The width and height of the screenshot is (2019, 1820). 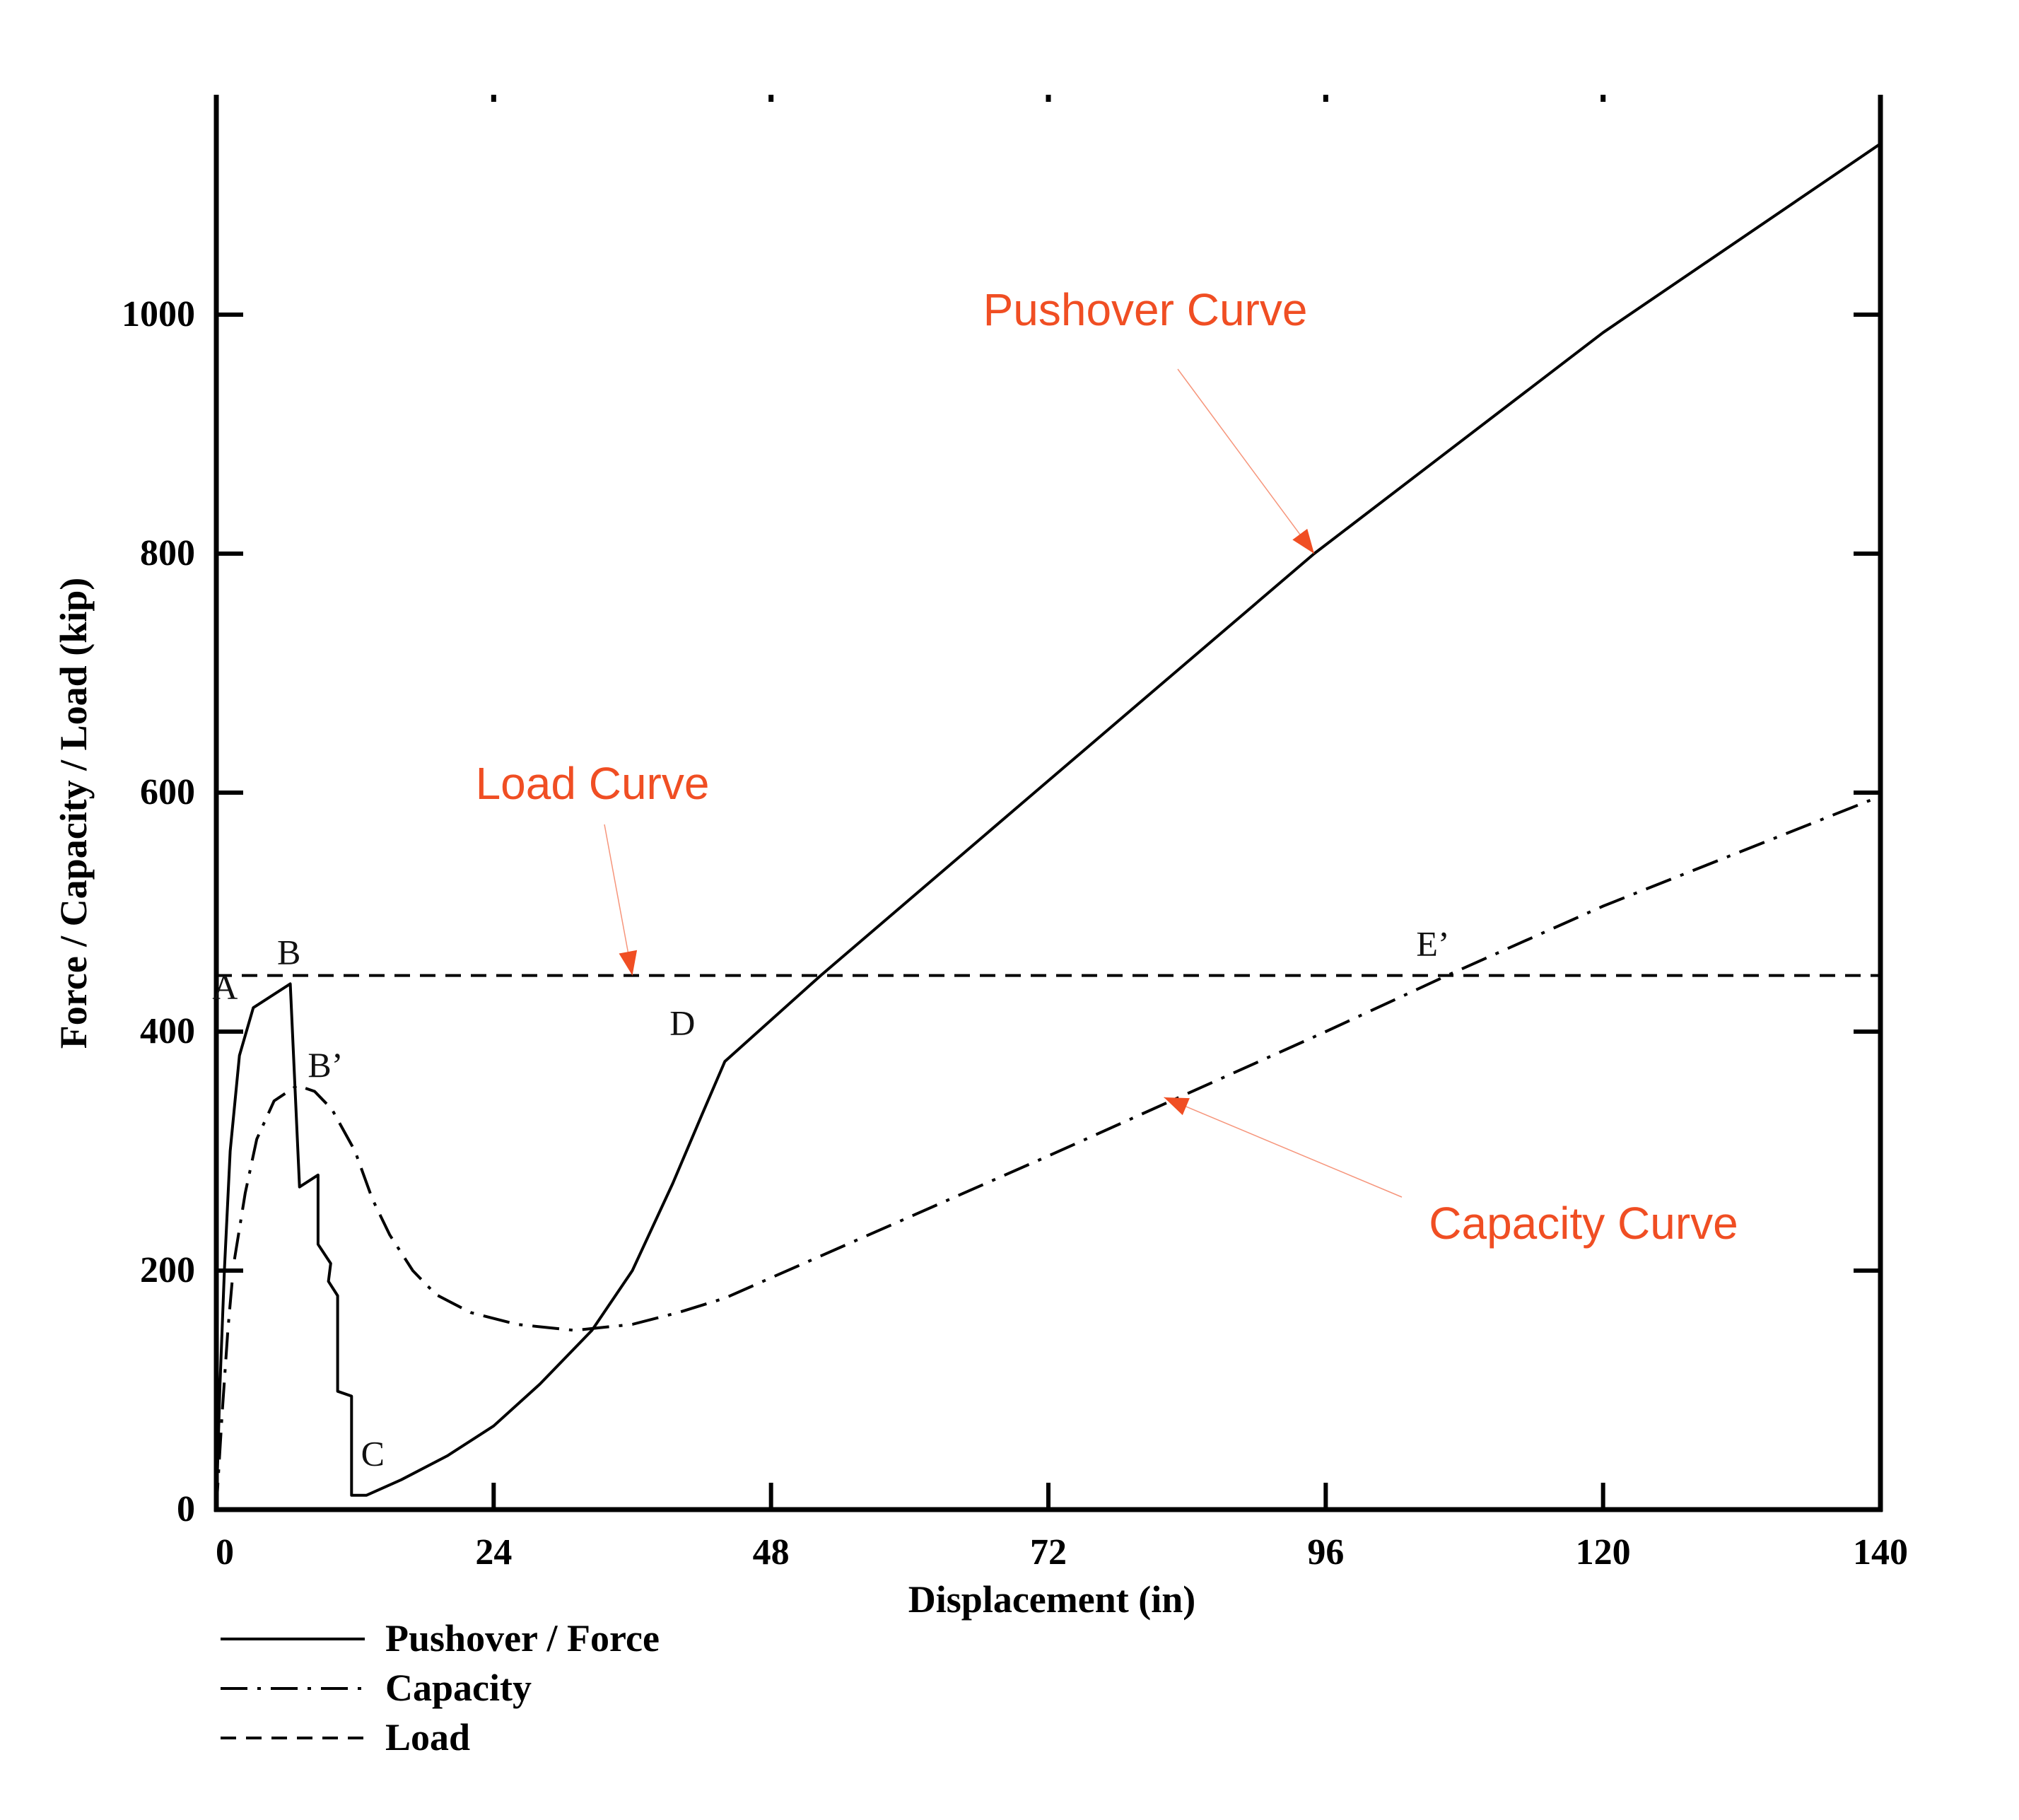 What do you see at coordinates (494, 1552) in the screenshot?
I see `x-tick-label: 24` at bounding box center [494, 1552].